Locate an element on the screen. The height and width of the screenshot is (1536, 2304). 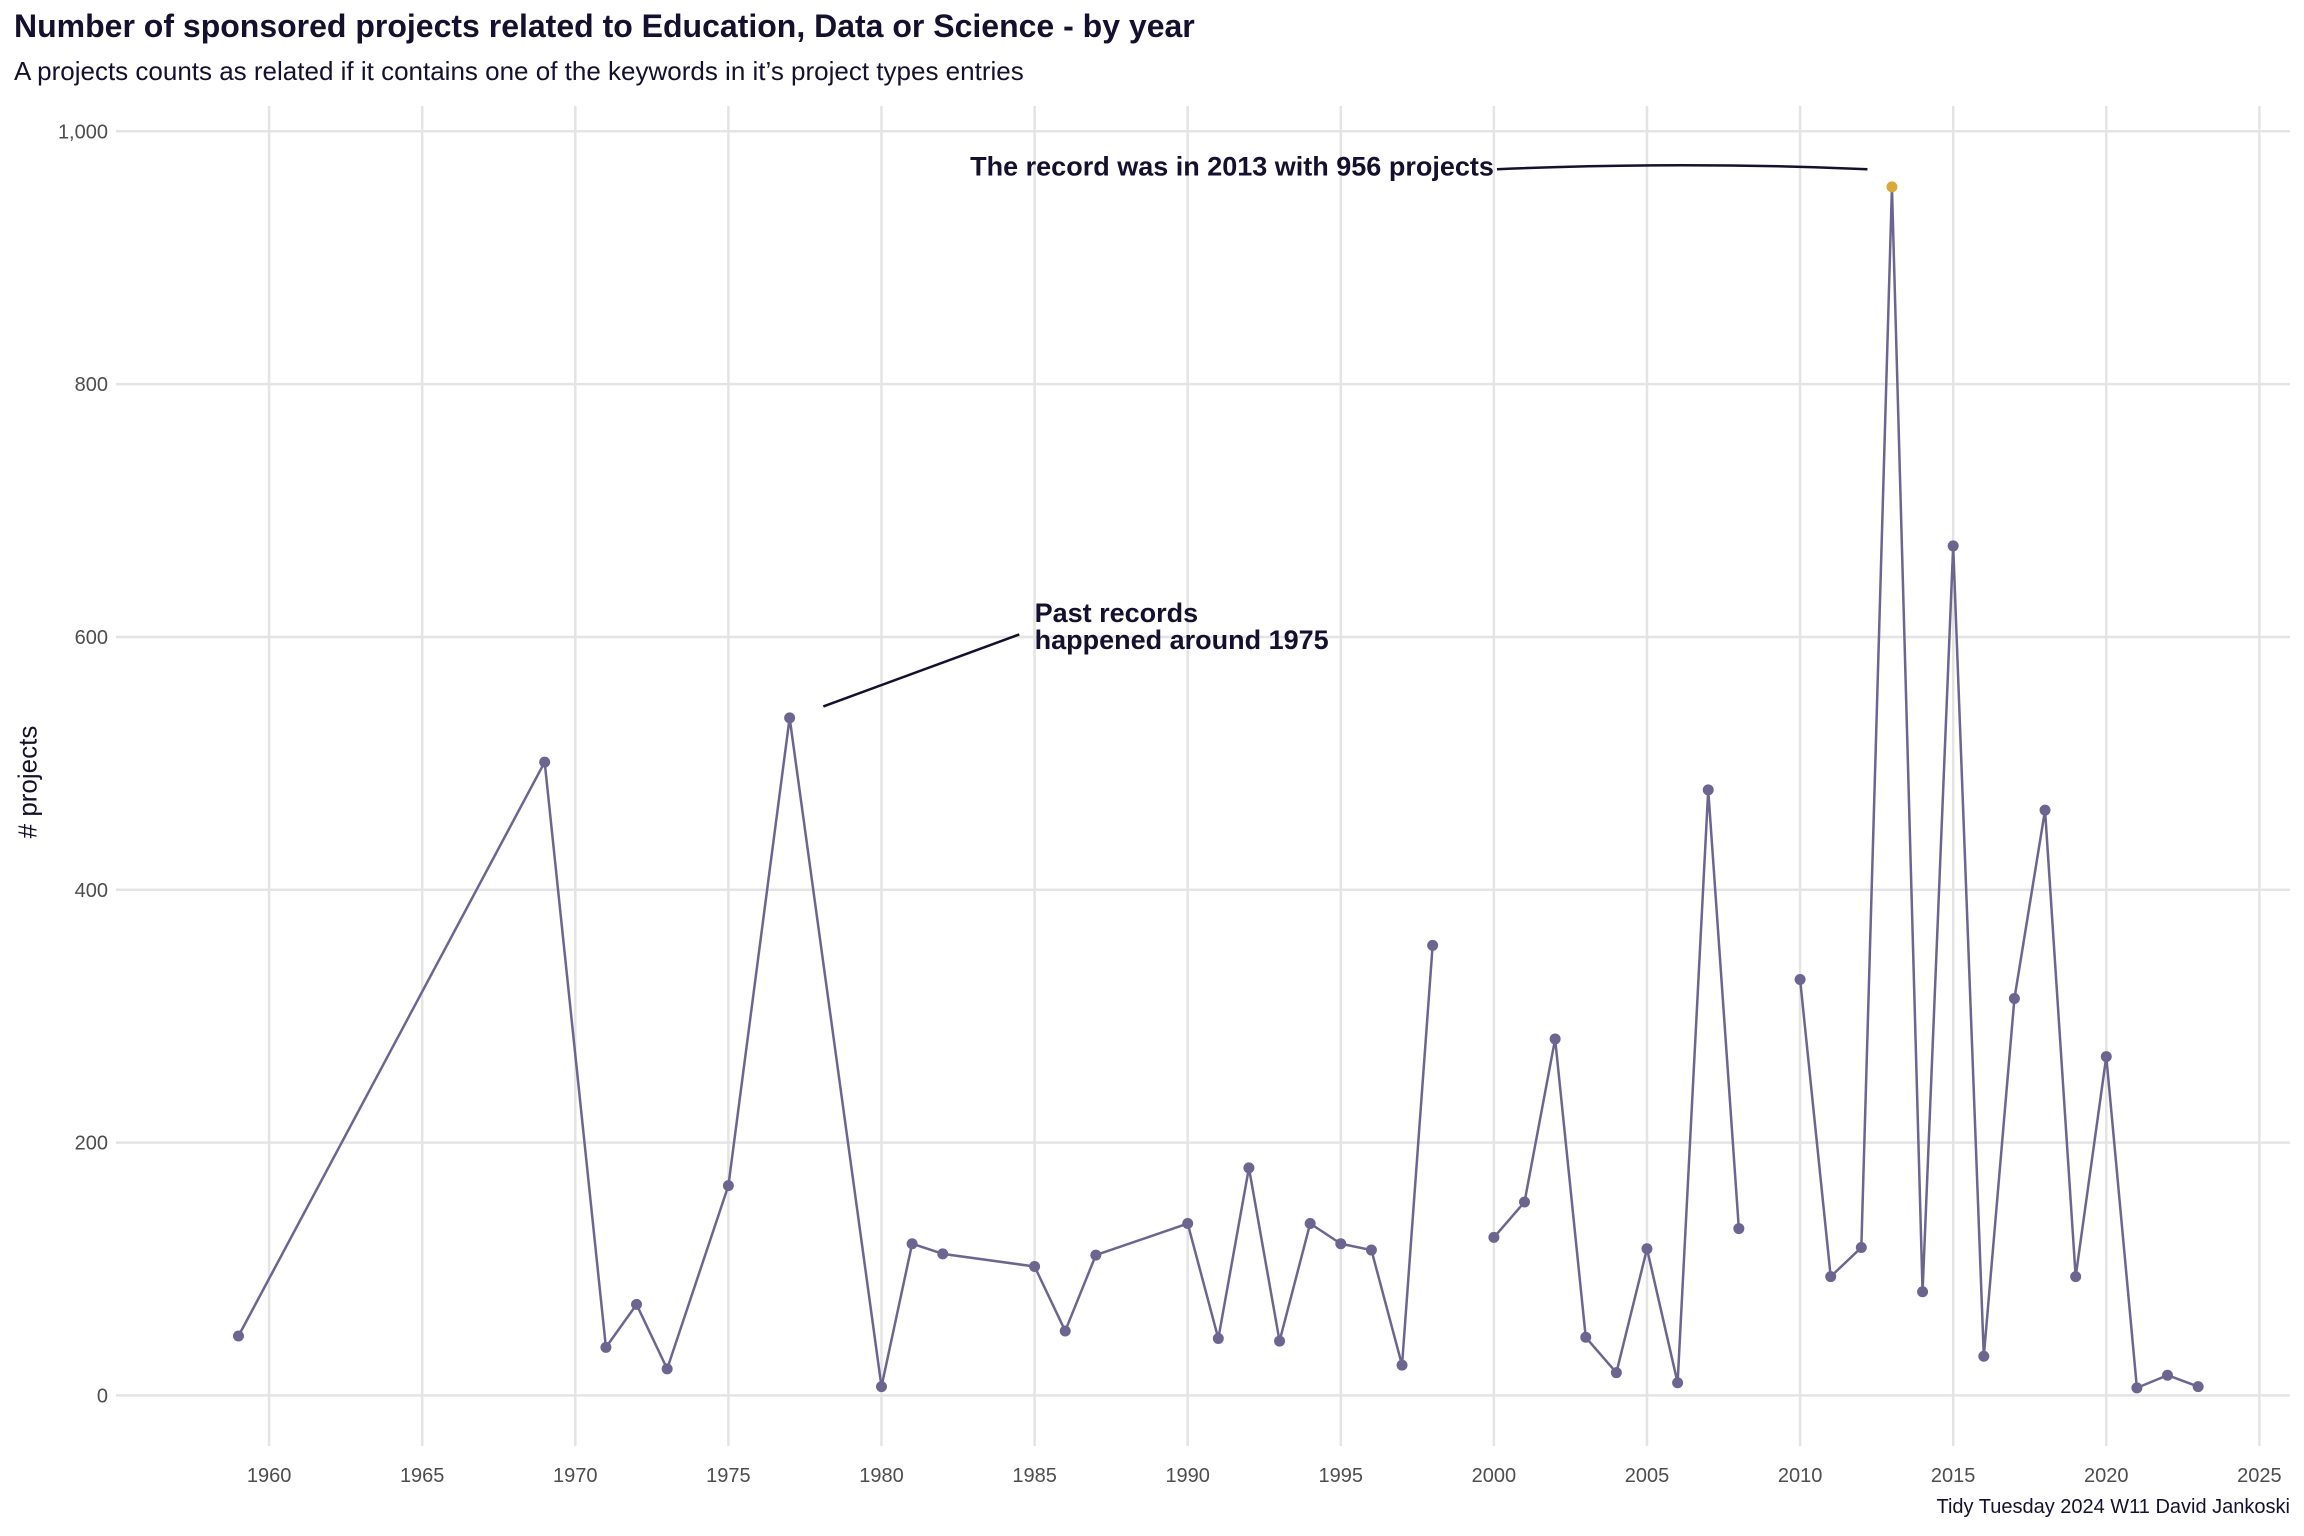
y-tick-label: 200 is located at coordinates (91, 1144).